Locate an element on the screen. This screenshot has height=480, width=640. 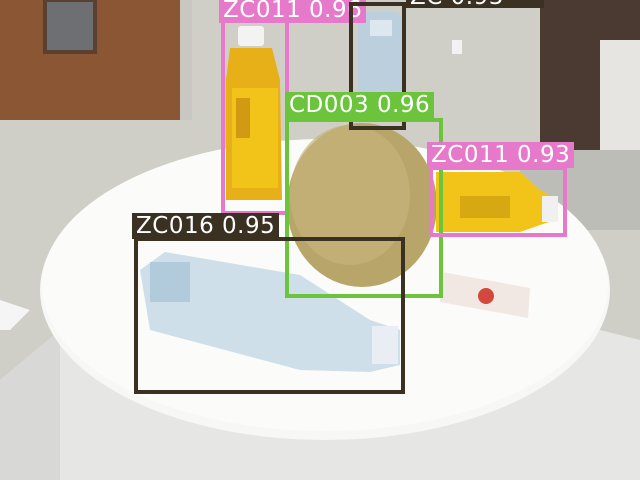
bbox-zc011-lying is located at coordinates (498, 201).